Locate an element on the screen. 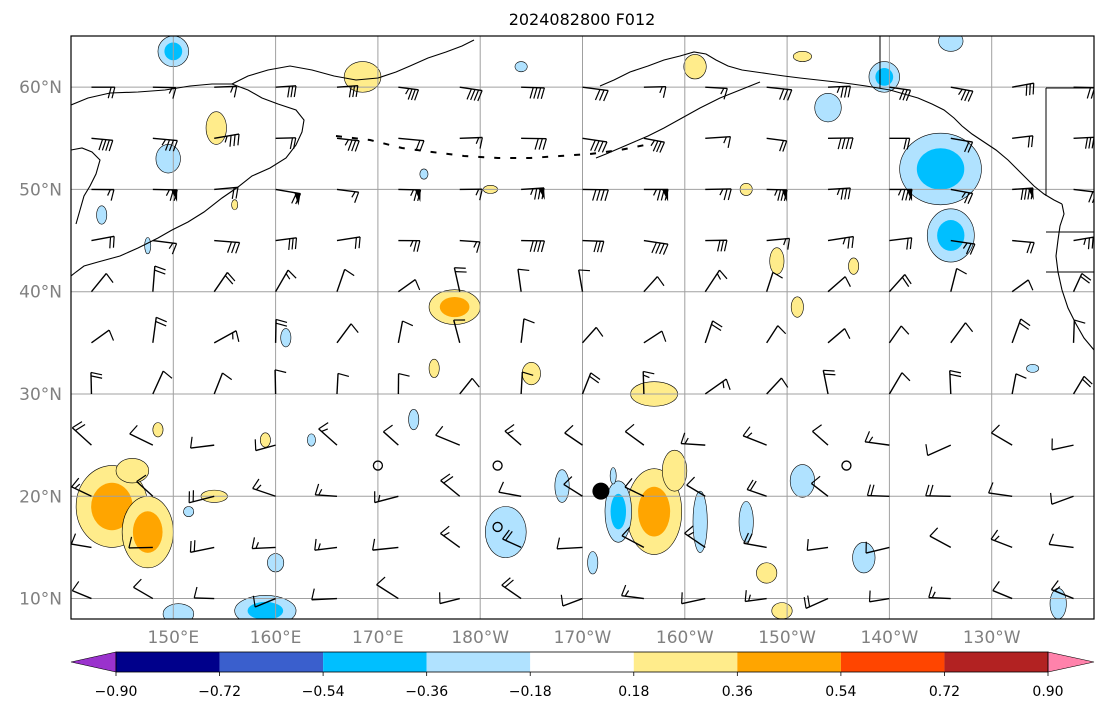 This screenshot has width=1105, height=712. coastline-alaska is located at coordinates (831, 128).